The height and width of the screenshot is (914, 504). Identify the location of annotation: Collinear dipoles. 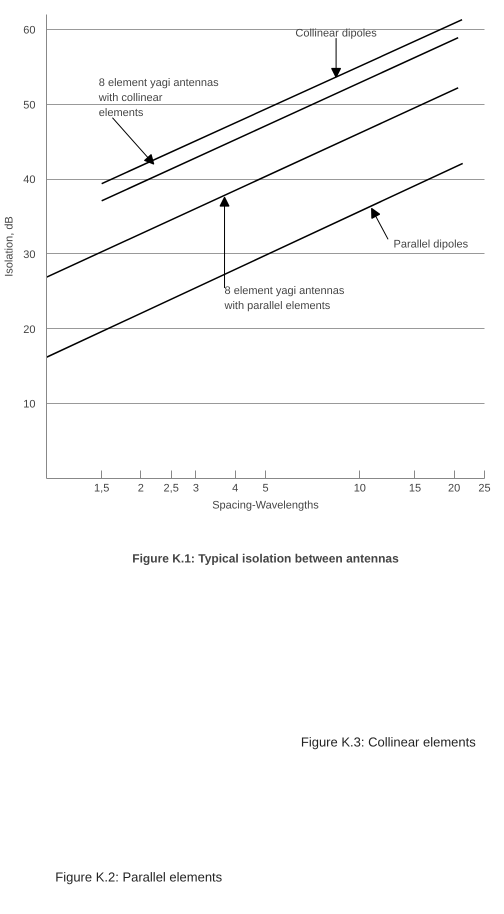
(336, 33).